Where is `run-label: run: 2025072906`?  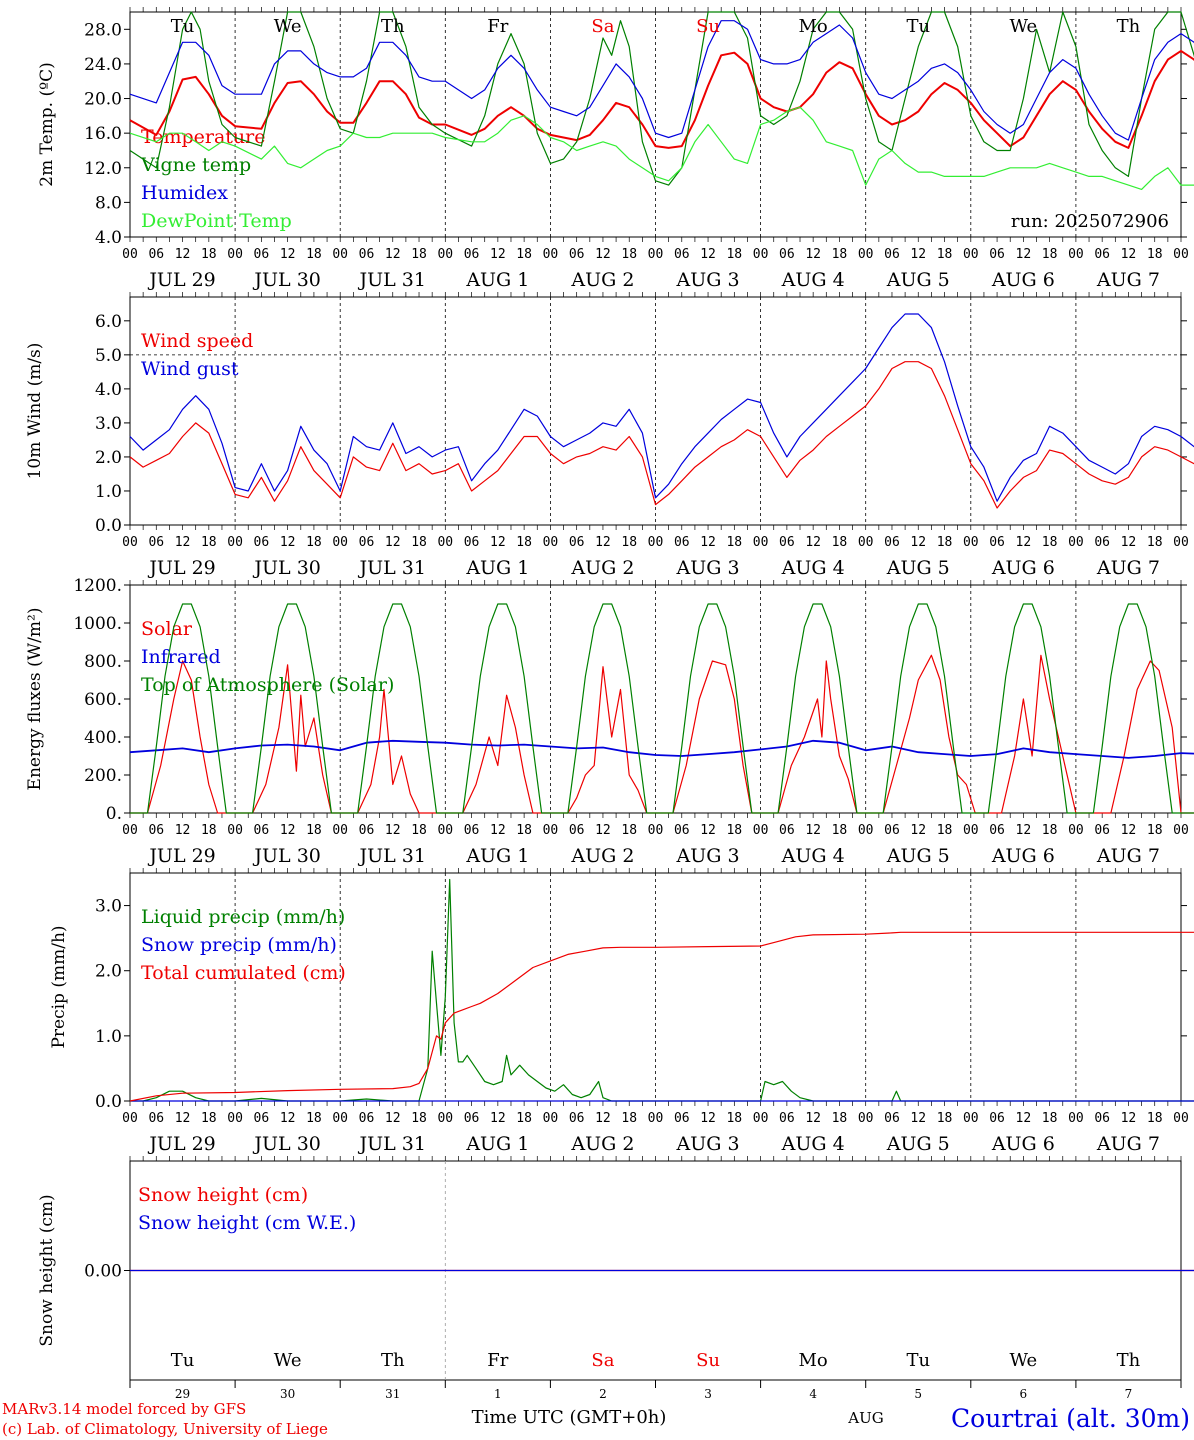
run-label: run: 2025072906 is located at coordinates (1090, 221).